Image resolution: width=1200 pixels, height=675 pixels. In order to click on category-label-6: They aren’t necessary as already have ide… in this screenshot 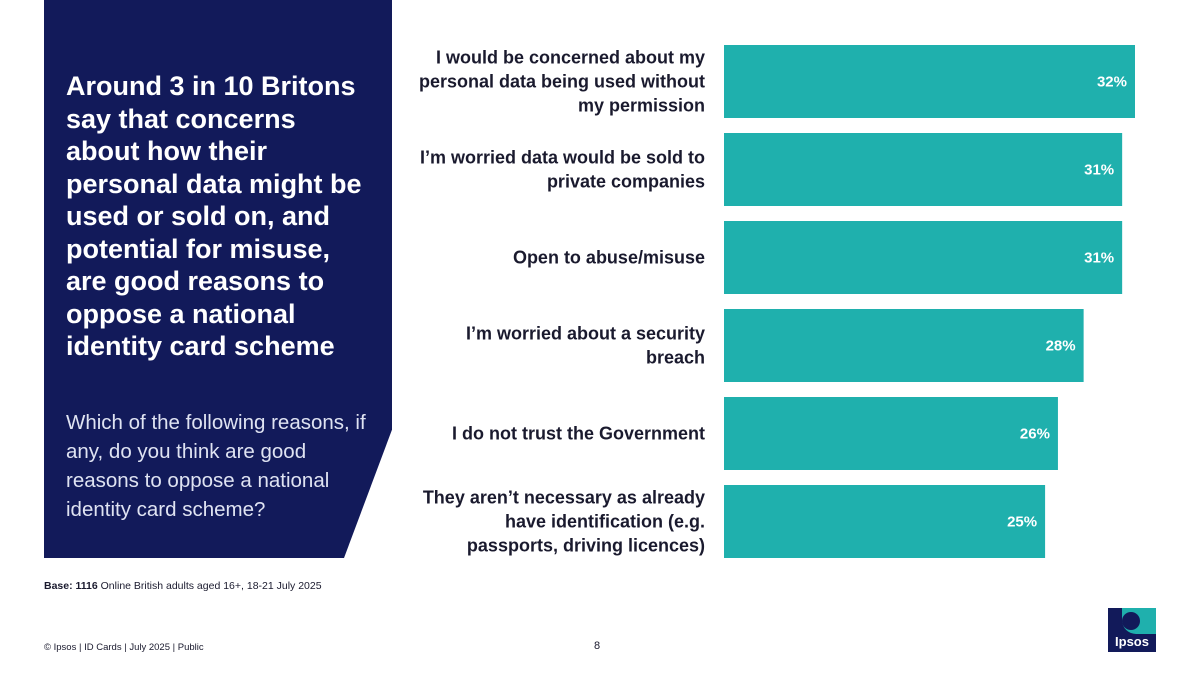, I will do `click(564, 522)`.